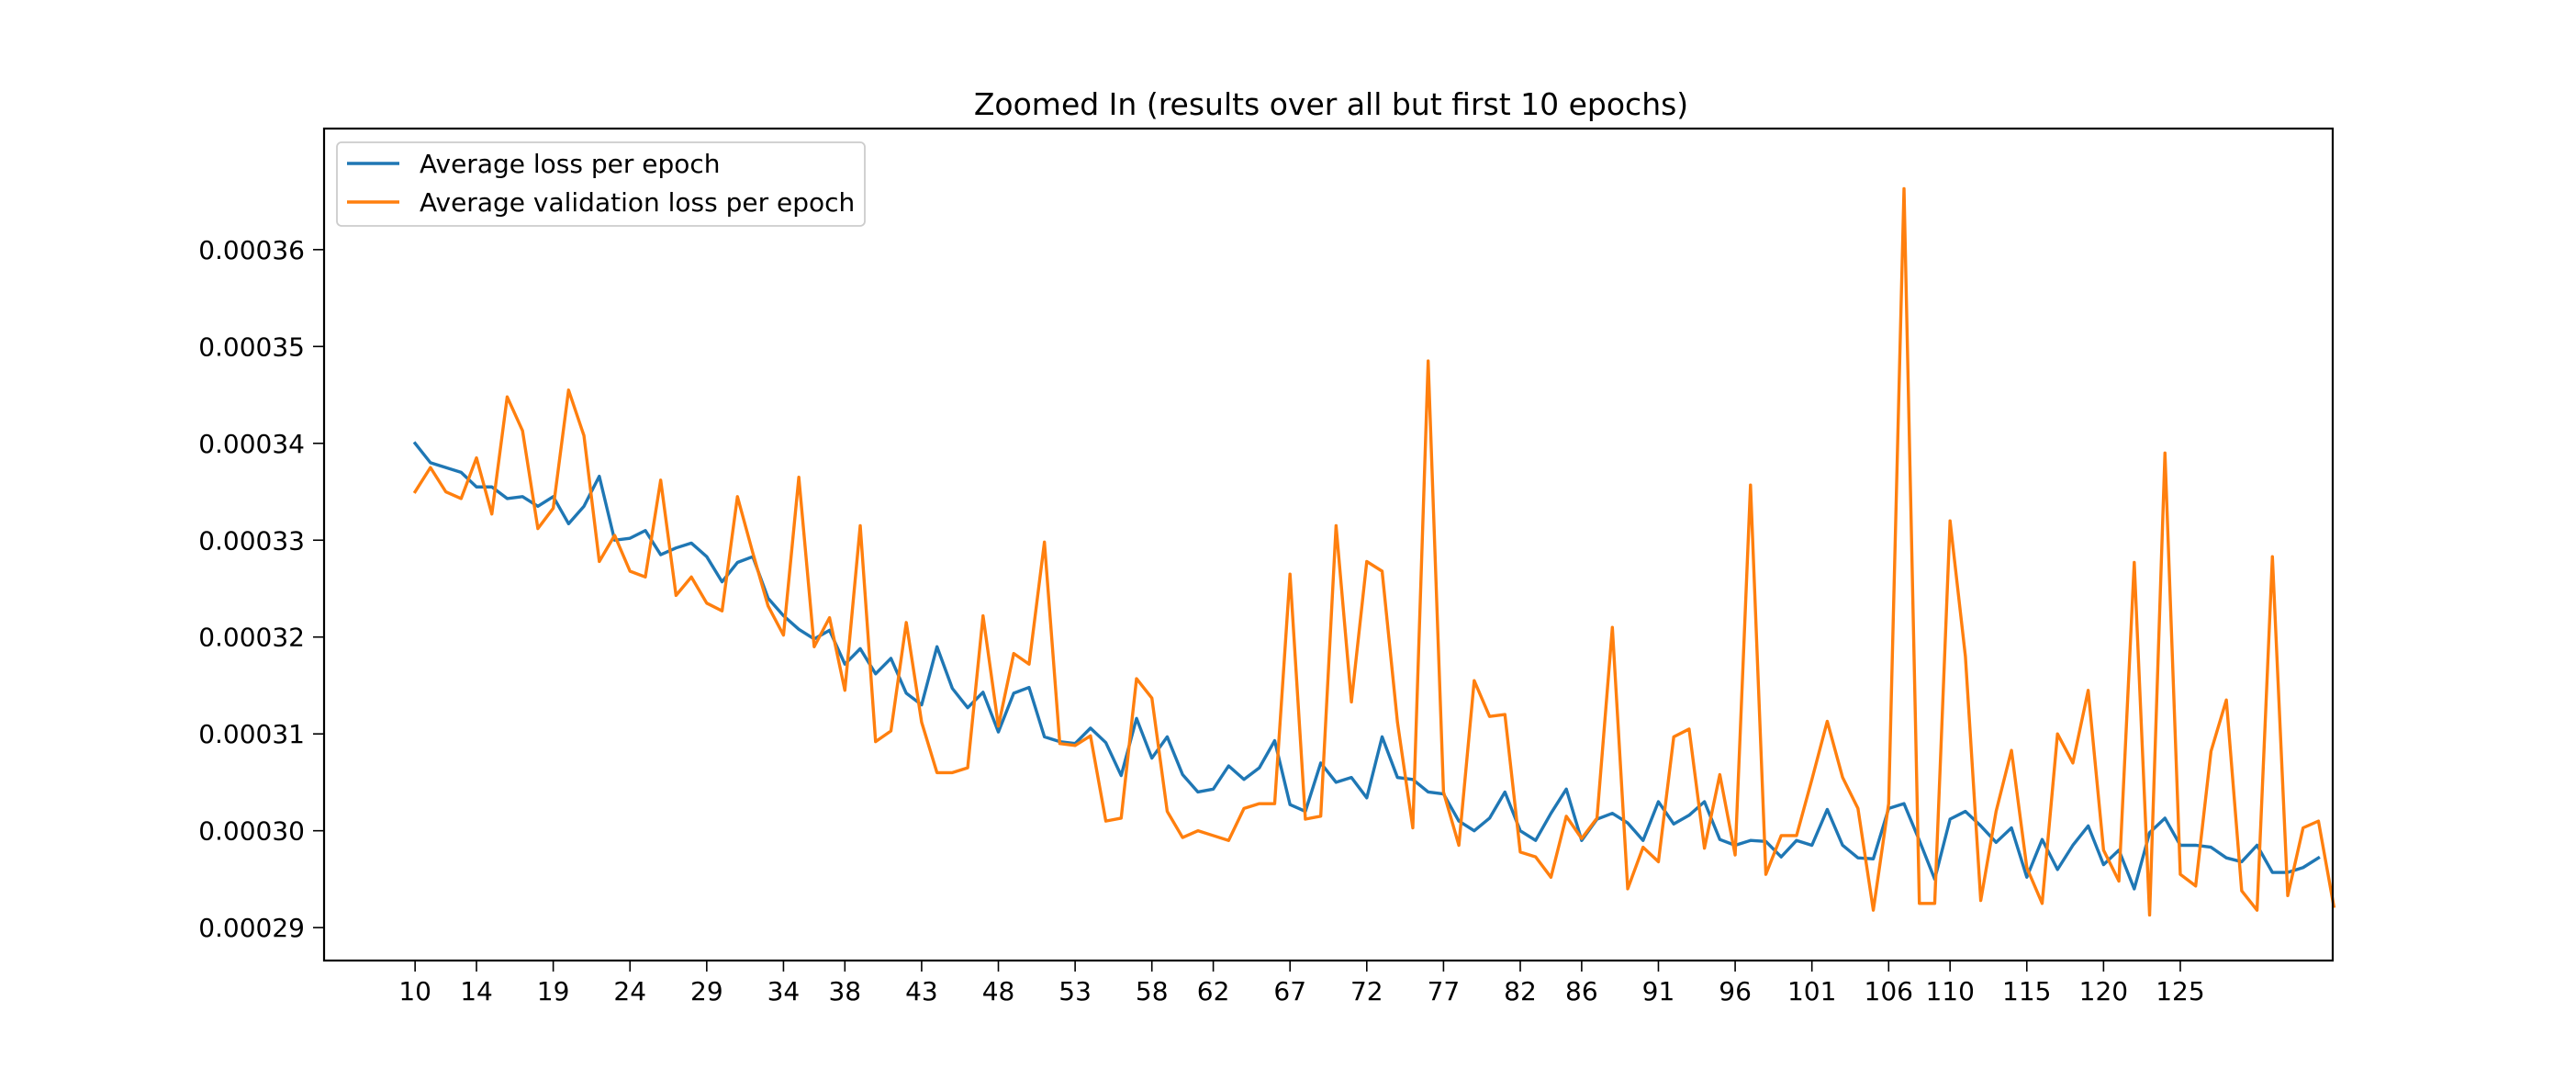  I want to click on x-tick-label: 120, so click(2103, 991).